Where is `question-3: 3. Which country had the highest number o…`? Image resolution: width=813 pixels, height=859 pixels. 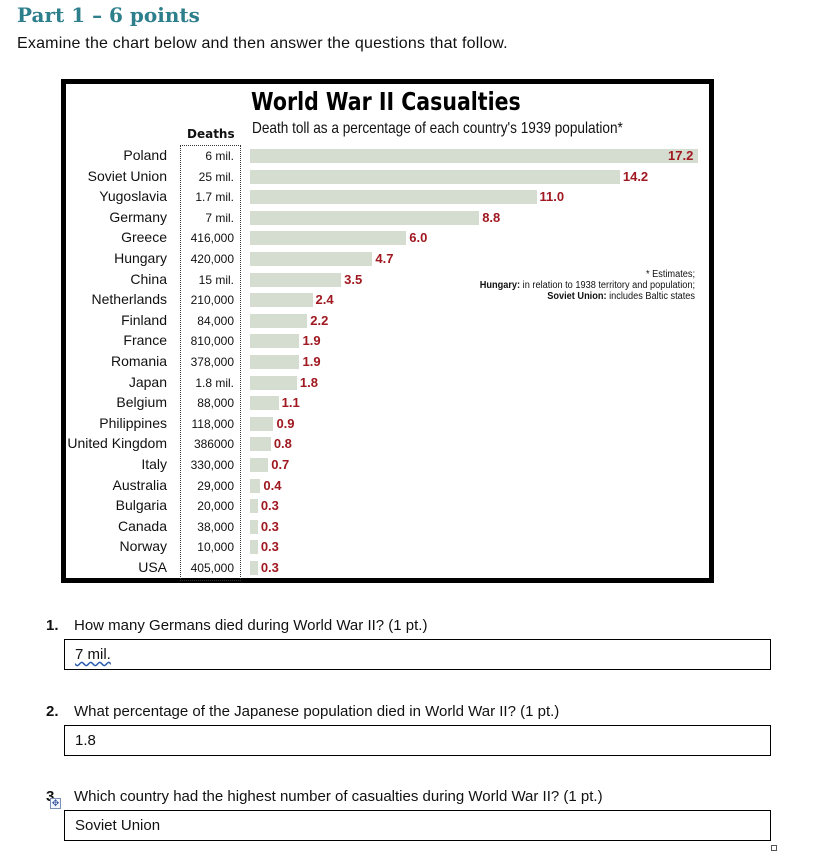 question-3: 3. Which country had the highest number o… is located at coordinates (324, 796).